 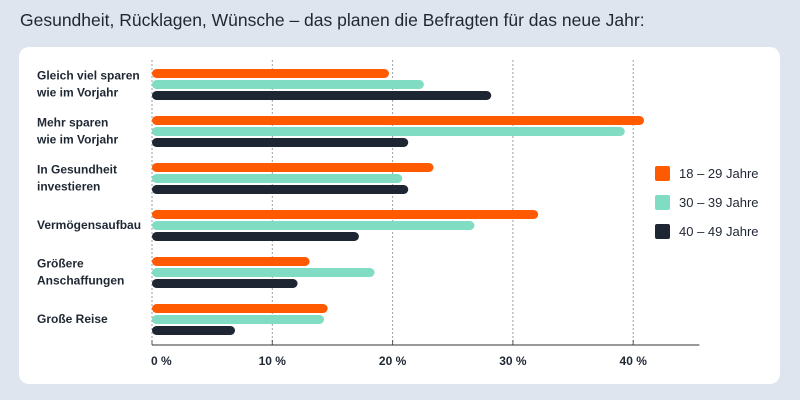 I want to click on category-label: In Gesundheit, so click(x=77, y=170).